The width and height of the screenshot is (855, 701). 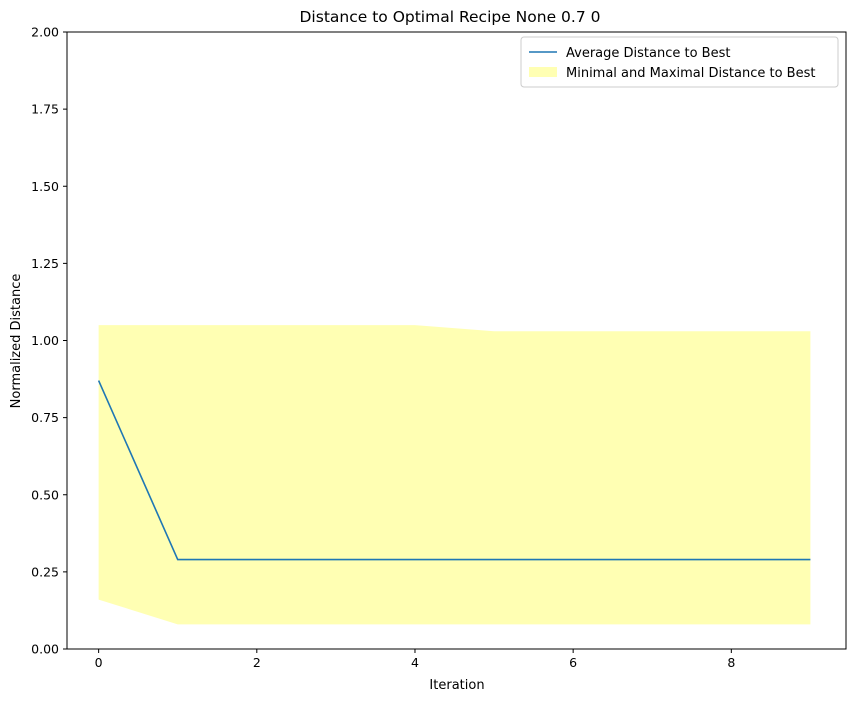 What do you see at coordinates (573, 662) in the screenshot?
I see `x-tick-label: 6` at bounding box center [573, 662].